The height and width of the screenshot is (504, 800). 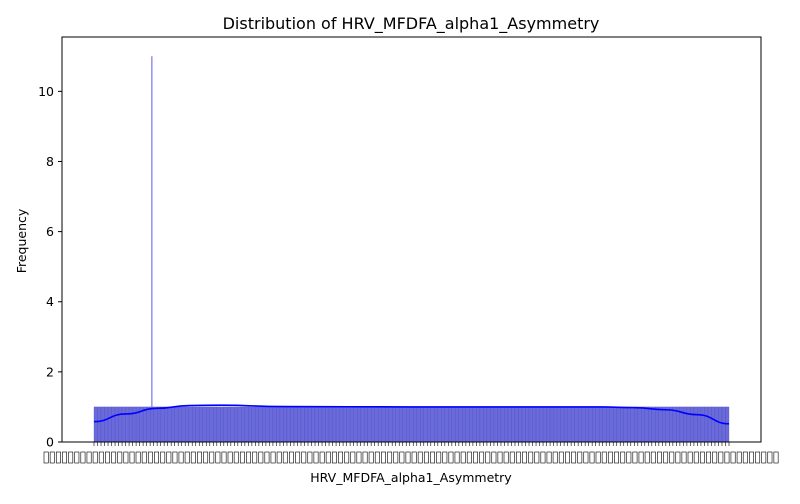 What do you see at coordinates (50, 231) in the screenshot?
I see `y-tick-label: 6` at bounding box center [50, 231].